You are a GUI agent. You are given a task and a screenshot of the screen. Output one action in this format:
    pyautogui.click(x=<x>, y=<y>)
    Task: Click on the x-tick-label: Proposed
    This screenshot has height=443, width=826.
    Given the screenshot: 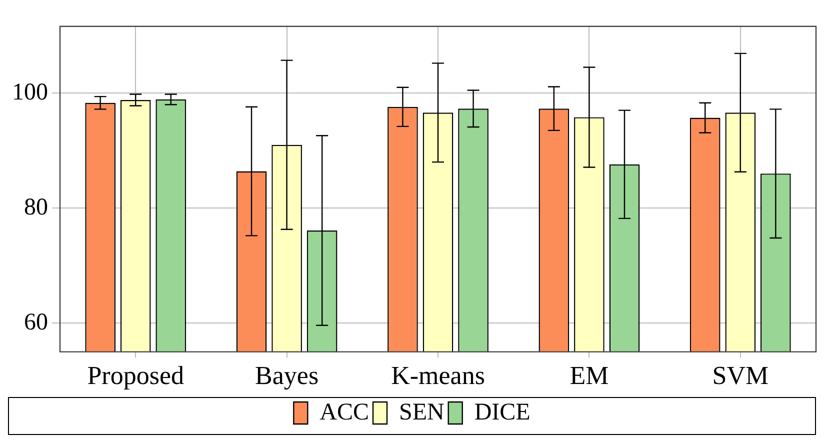 What is the action you would take?
    pyautogui.click(x=135, y=375)
    